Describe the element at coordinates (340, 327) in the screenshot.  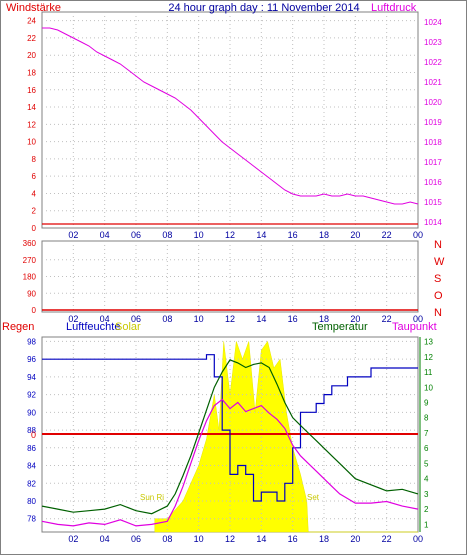
I see `temperatur-label: Temperatur` at that location.